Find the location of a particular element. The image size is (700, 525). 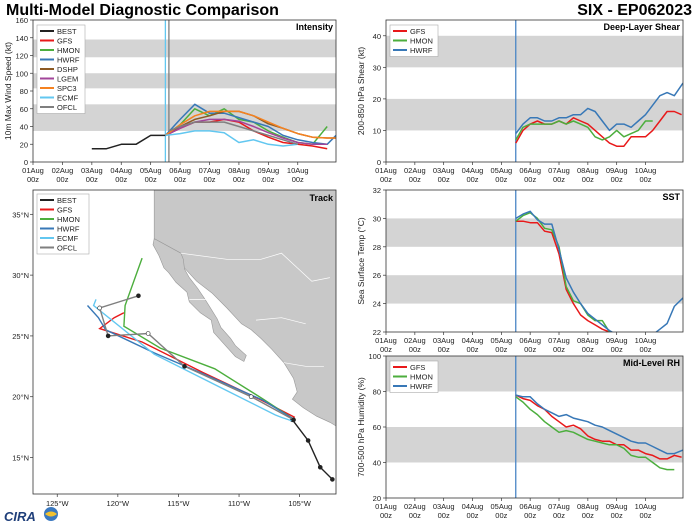

legend-label-hmon: HMON is located at coordinates (421, 377).